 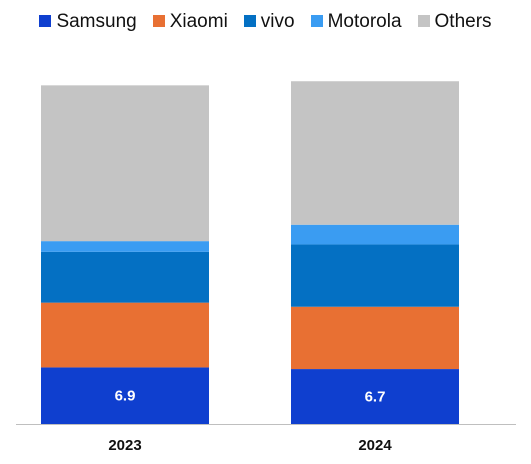 I want to click on legend-item-motorola: Motorola, so click(x=356, y=21).